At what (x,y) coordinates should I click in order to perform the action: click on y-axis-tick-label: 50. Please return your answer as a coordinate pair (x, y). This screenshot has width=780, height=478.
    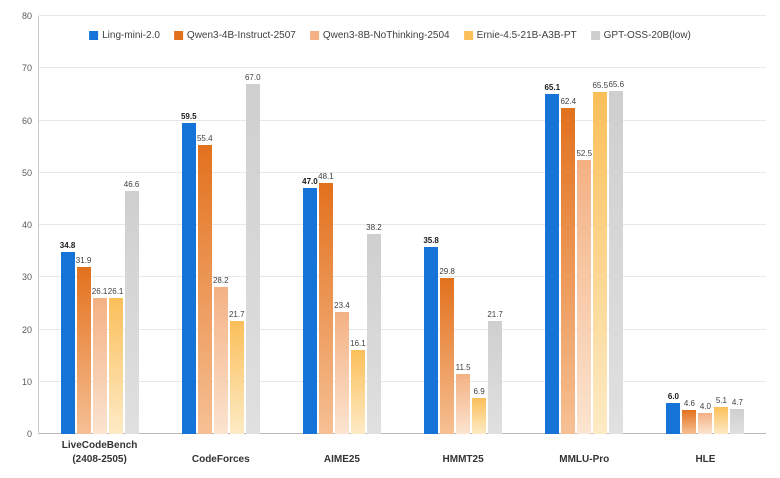
    Looking at the image, I should click on (26, 172).